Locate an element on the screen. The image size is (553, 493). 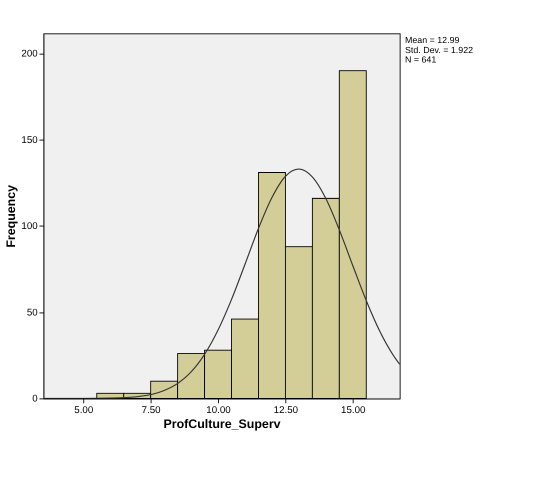
text: Std. Dev. = 1.922 is located at coordinates (439, 49).